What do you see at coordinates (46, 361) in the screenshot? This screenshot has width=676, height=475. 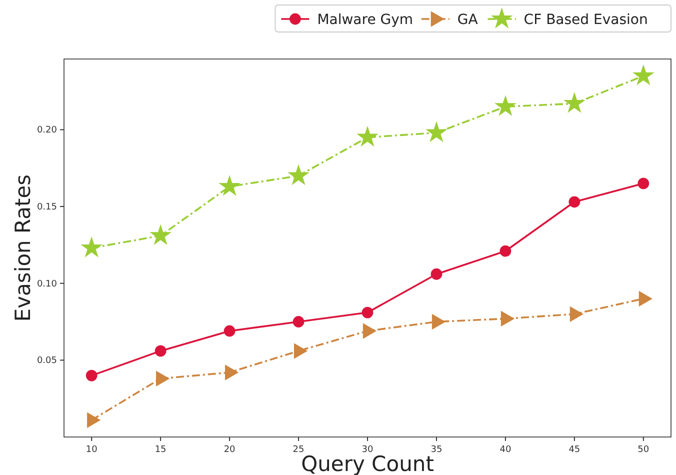 I see `y-tick-label: 0.05` at bounding box center [46, 361].